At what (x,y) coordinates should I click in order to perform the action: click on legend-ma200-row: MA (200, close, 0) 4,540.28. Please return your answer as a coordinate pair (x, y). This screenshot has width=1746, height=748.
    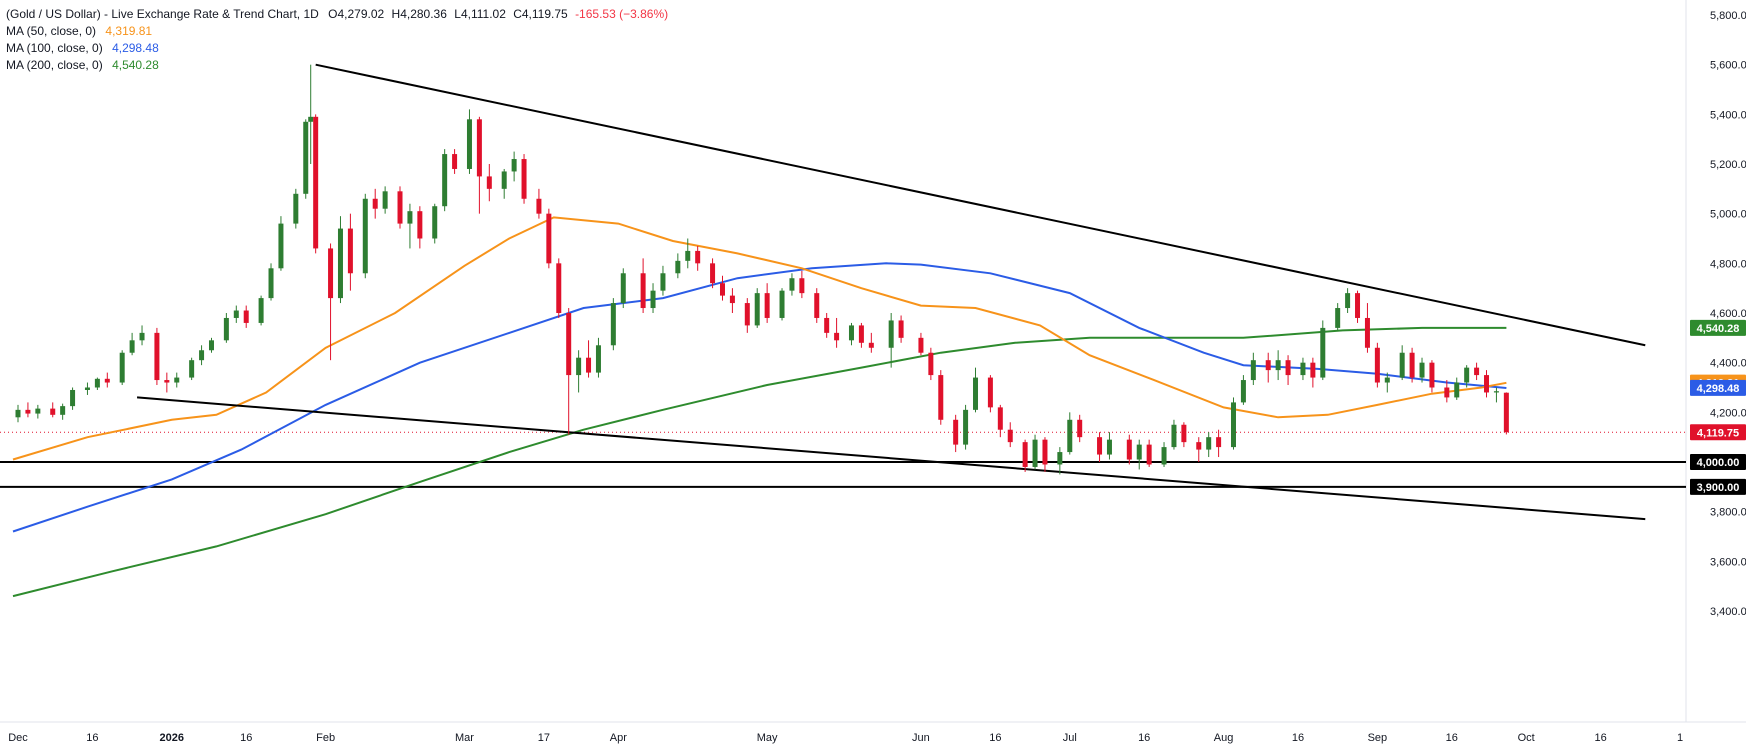
    Looking at the image, I should click on (337, 65).